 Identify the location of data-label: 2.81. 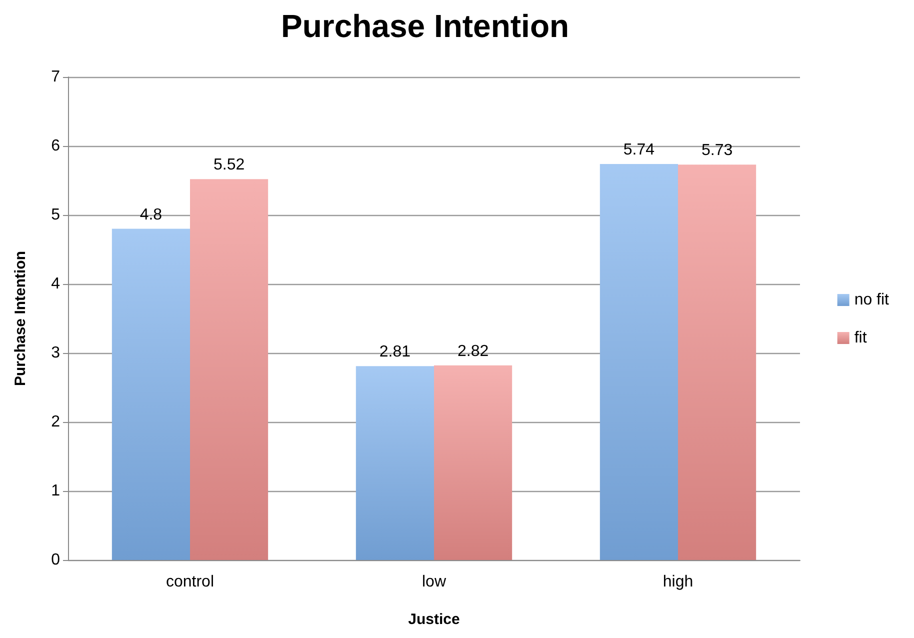
(395, 352).